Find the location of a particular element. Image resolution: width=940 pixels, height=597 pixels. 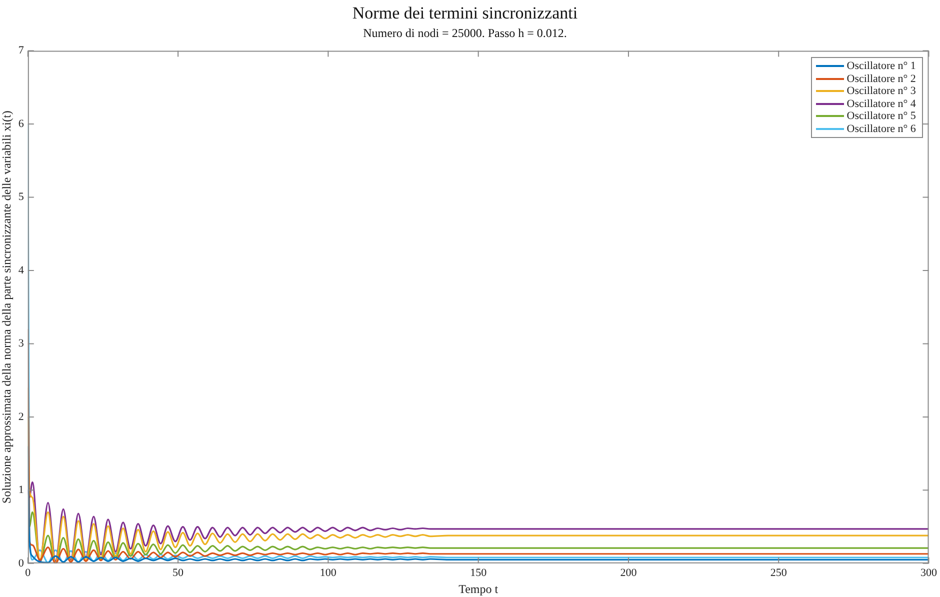

line-series is located at coordinates (478, 522).